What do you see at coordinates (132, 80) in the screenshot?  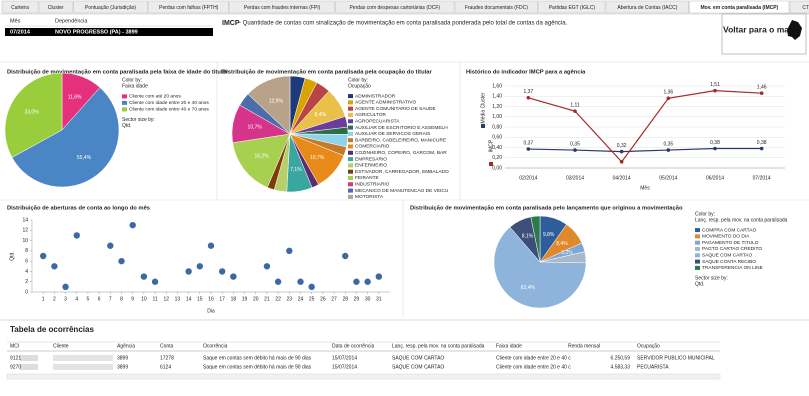 I see `legend-heading: Color by:` at bounding box center [132, 80].